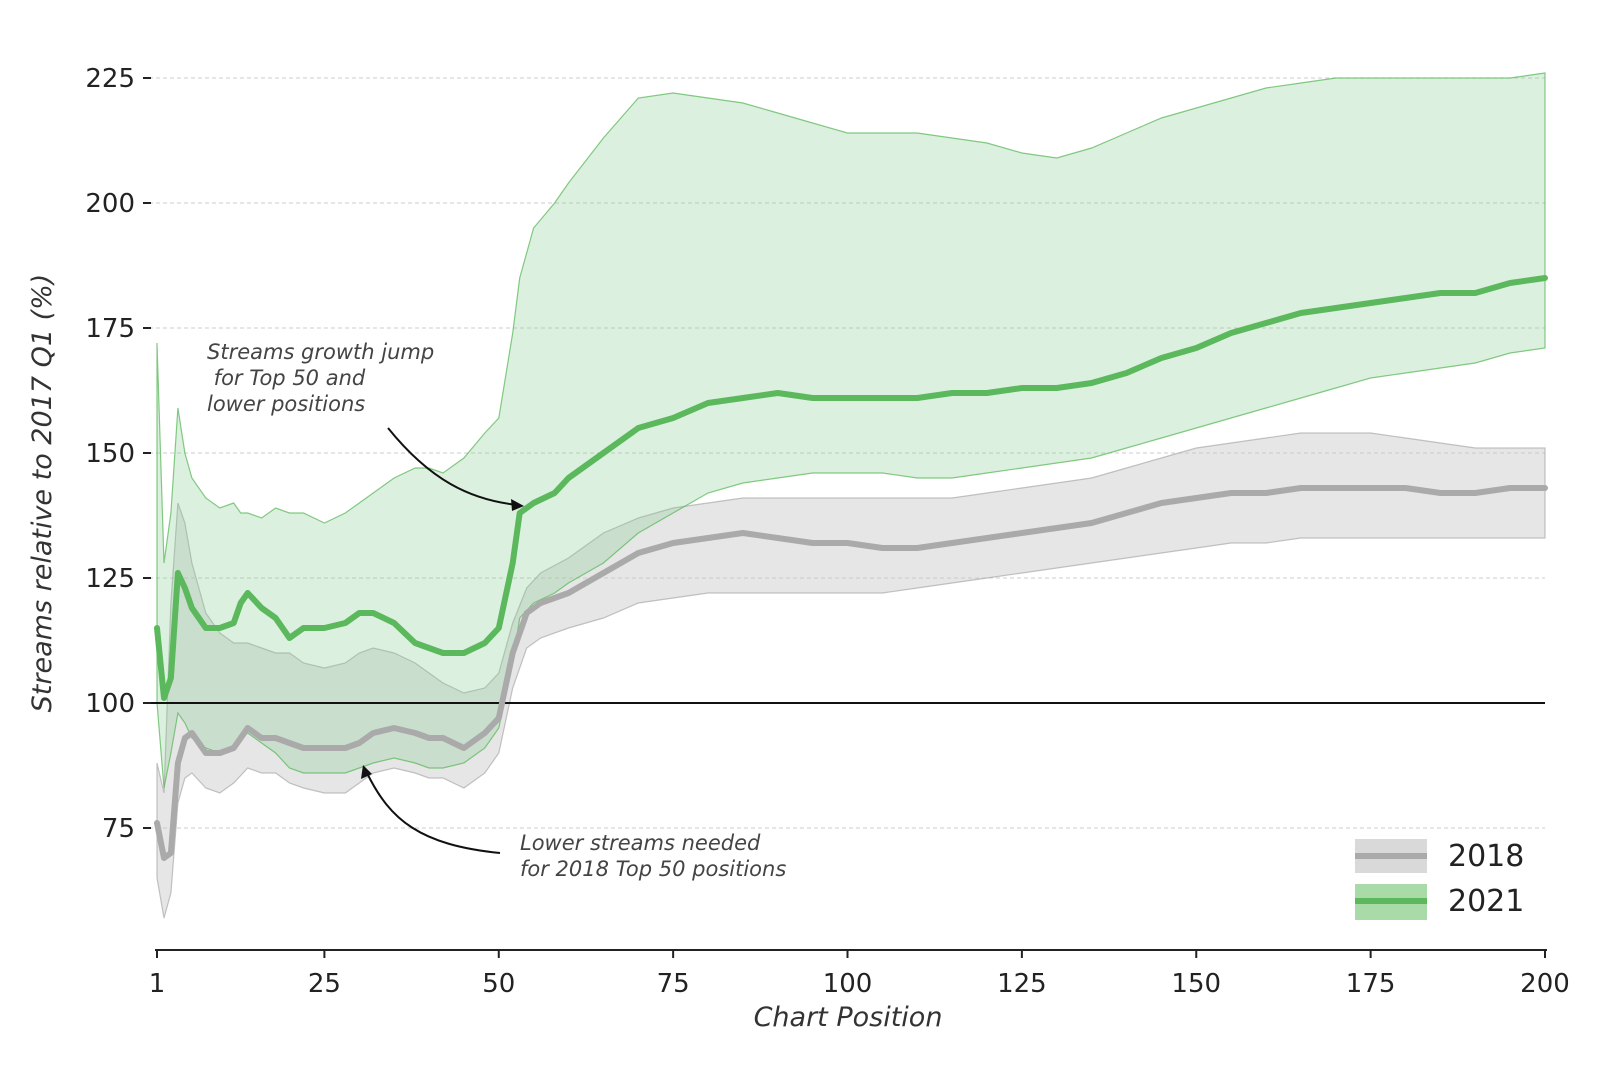 Image resolution: width=1600 pixels, height=1066 pixels. Describe the element at coordinates (848, 1017) in the screenshot. I see `x-axis-title: Chart Position` at that location.